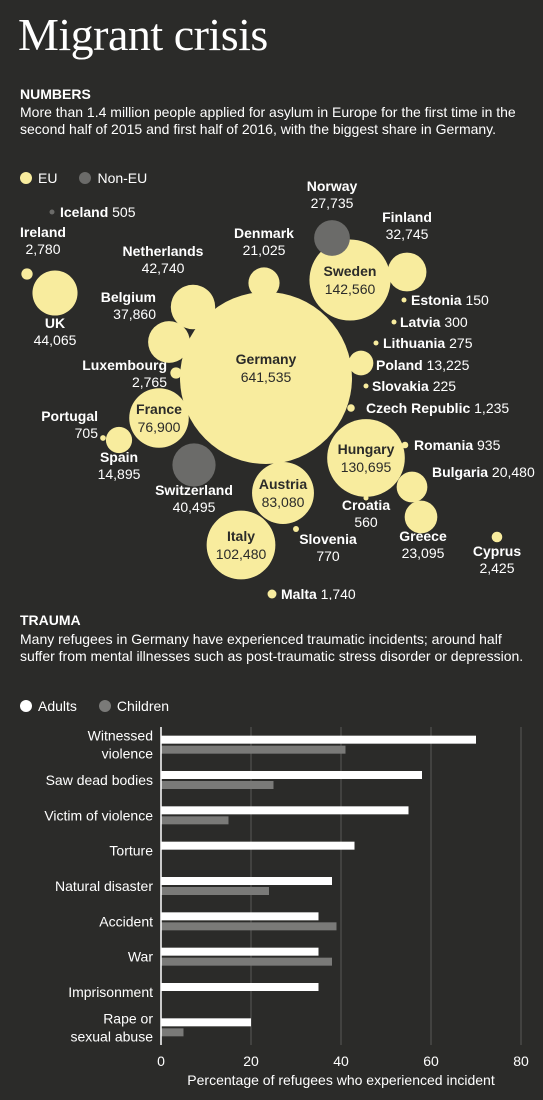 The image size is (543, 1100). What do you see at coordinates (246, 881) in the screenshot?
I see `bar-adults-natural-disaster` at bounding box center [246, 881].